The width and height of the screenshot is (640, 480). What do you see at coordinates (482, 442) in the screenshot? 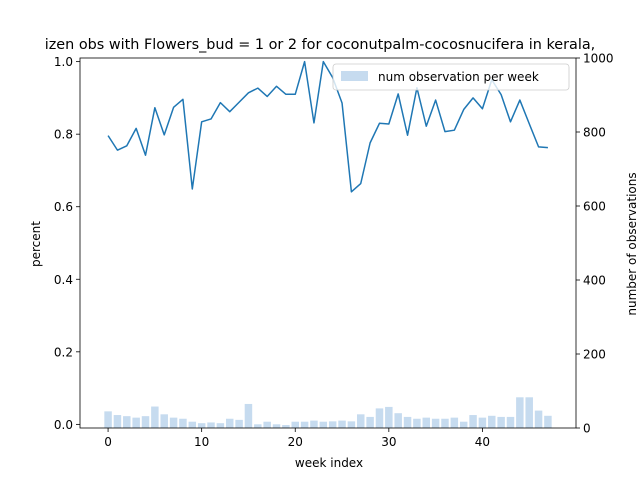
I see `x-tick-label-40: 40` at bounding box center [482, 442].